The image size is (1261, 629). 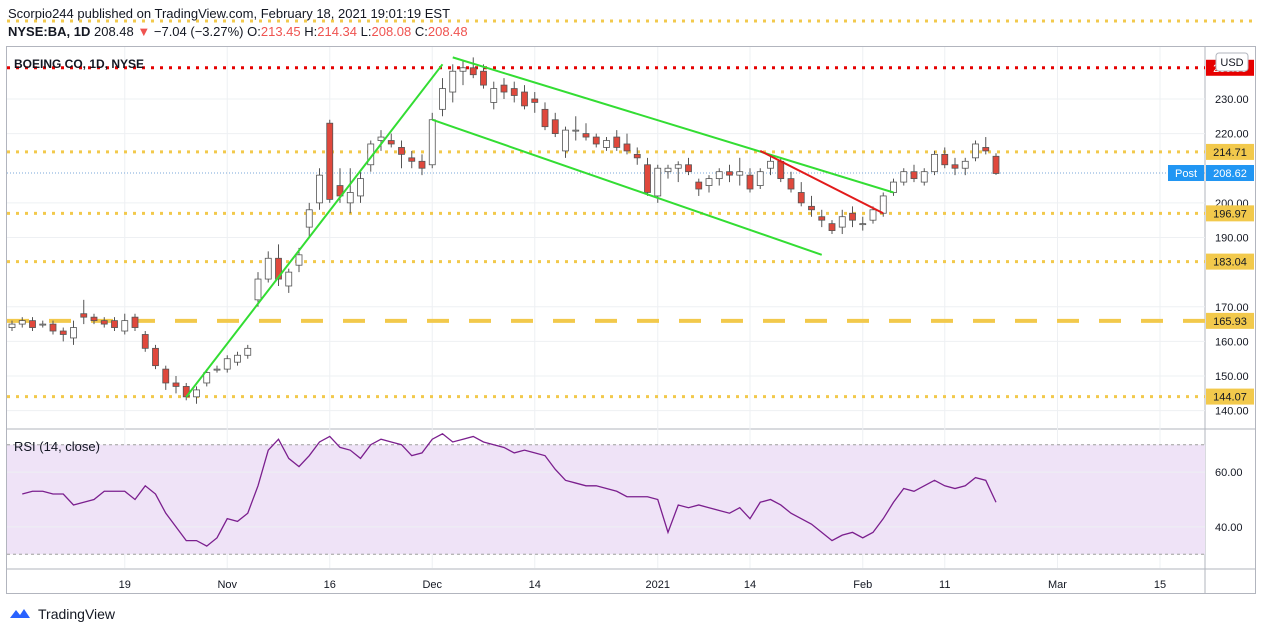 I want to click on currency-button: USD, so click(x=1232, y=62).